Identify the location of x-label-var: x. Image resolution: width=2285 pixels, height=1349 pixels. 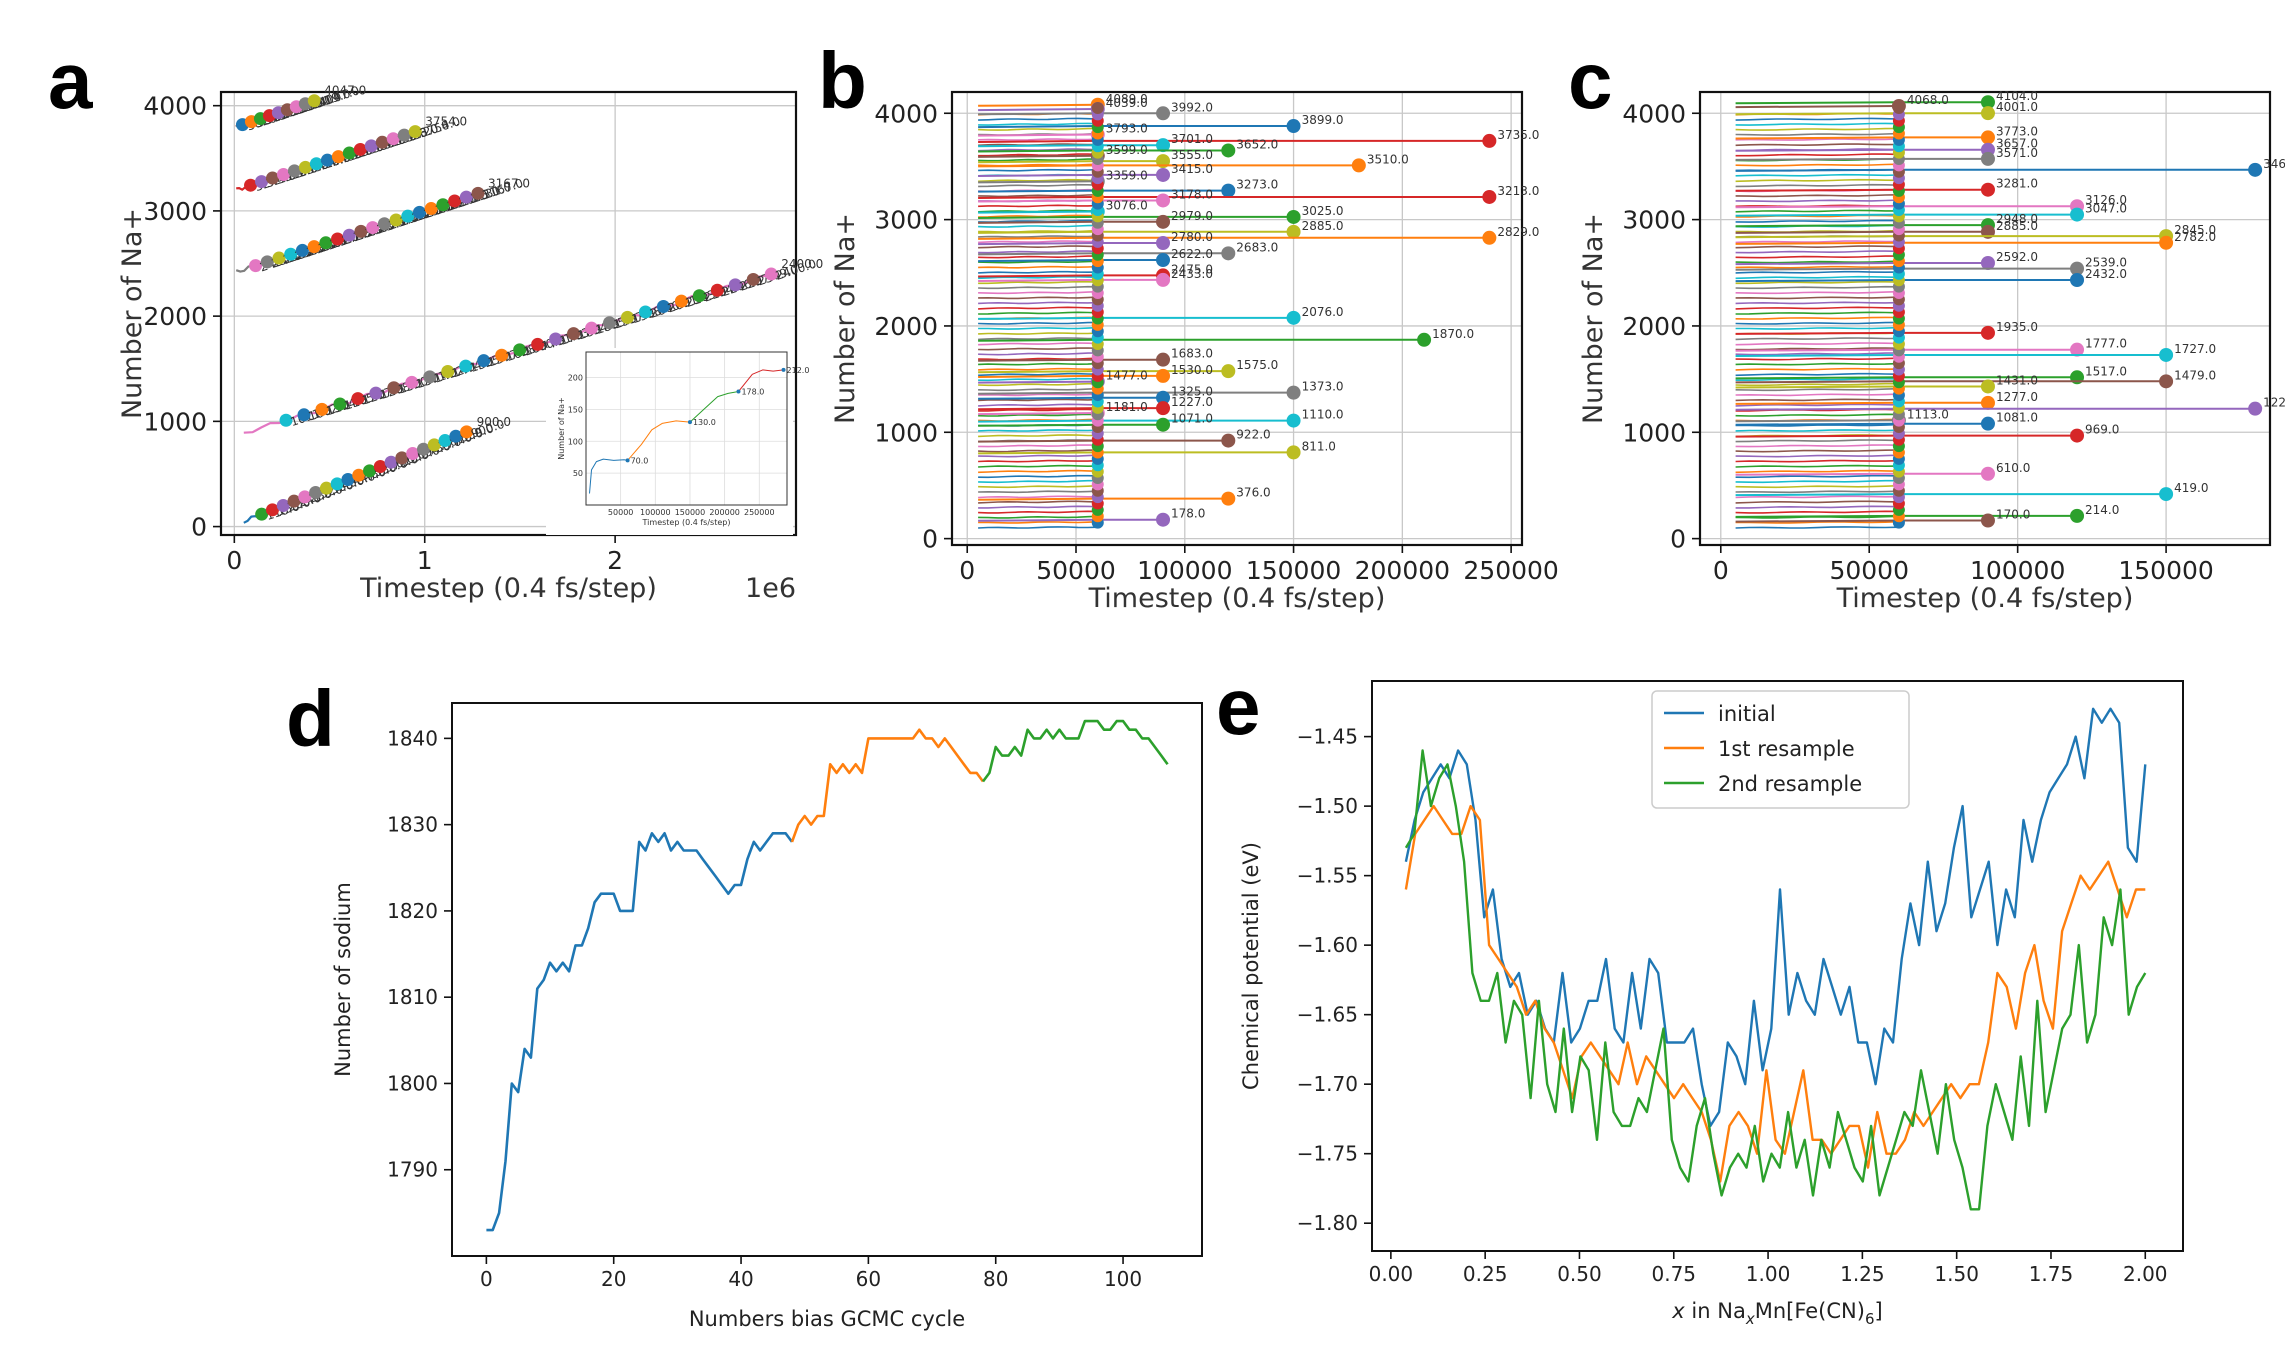
(1678, 1311).